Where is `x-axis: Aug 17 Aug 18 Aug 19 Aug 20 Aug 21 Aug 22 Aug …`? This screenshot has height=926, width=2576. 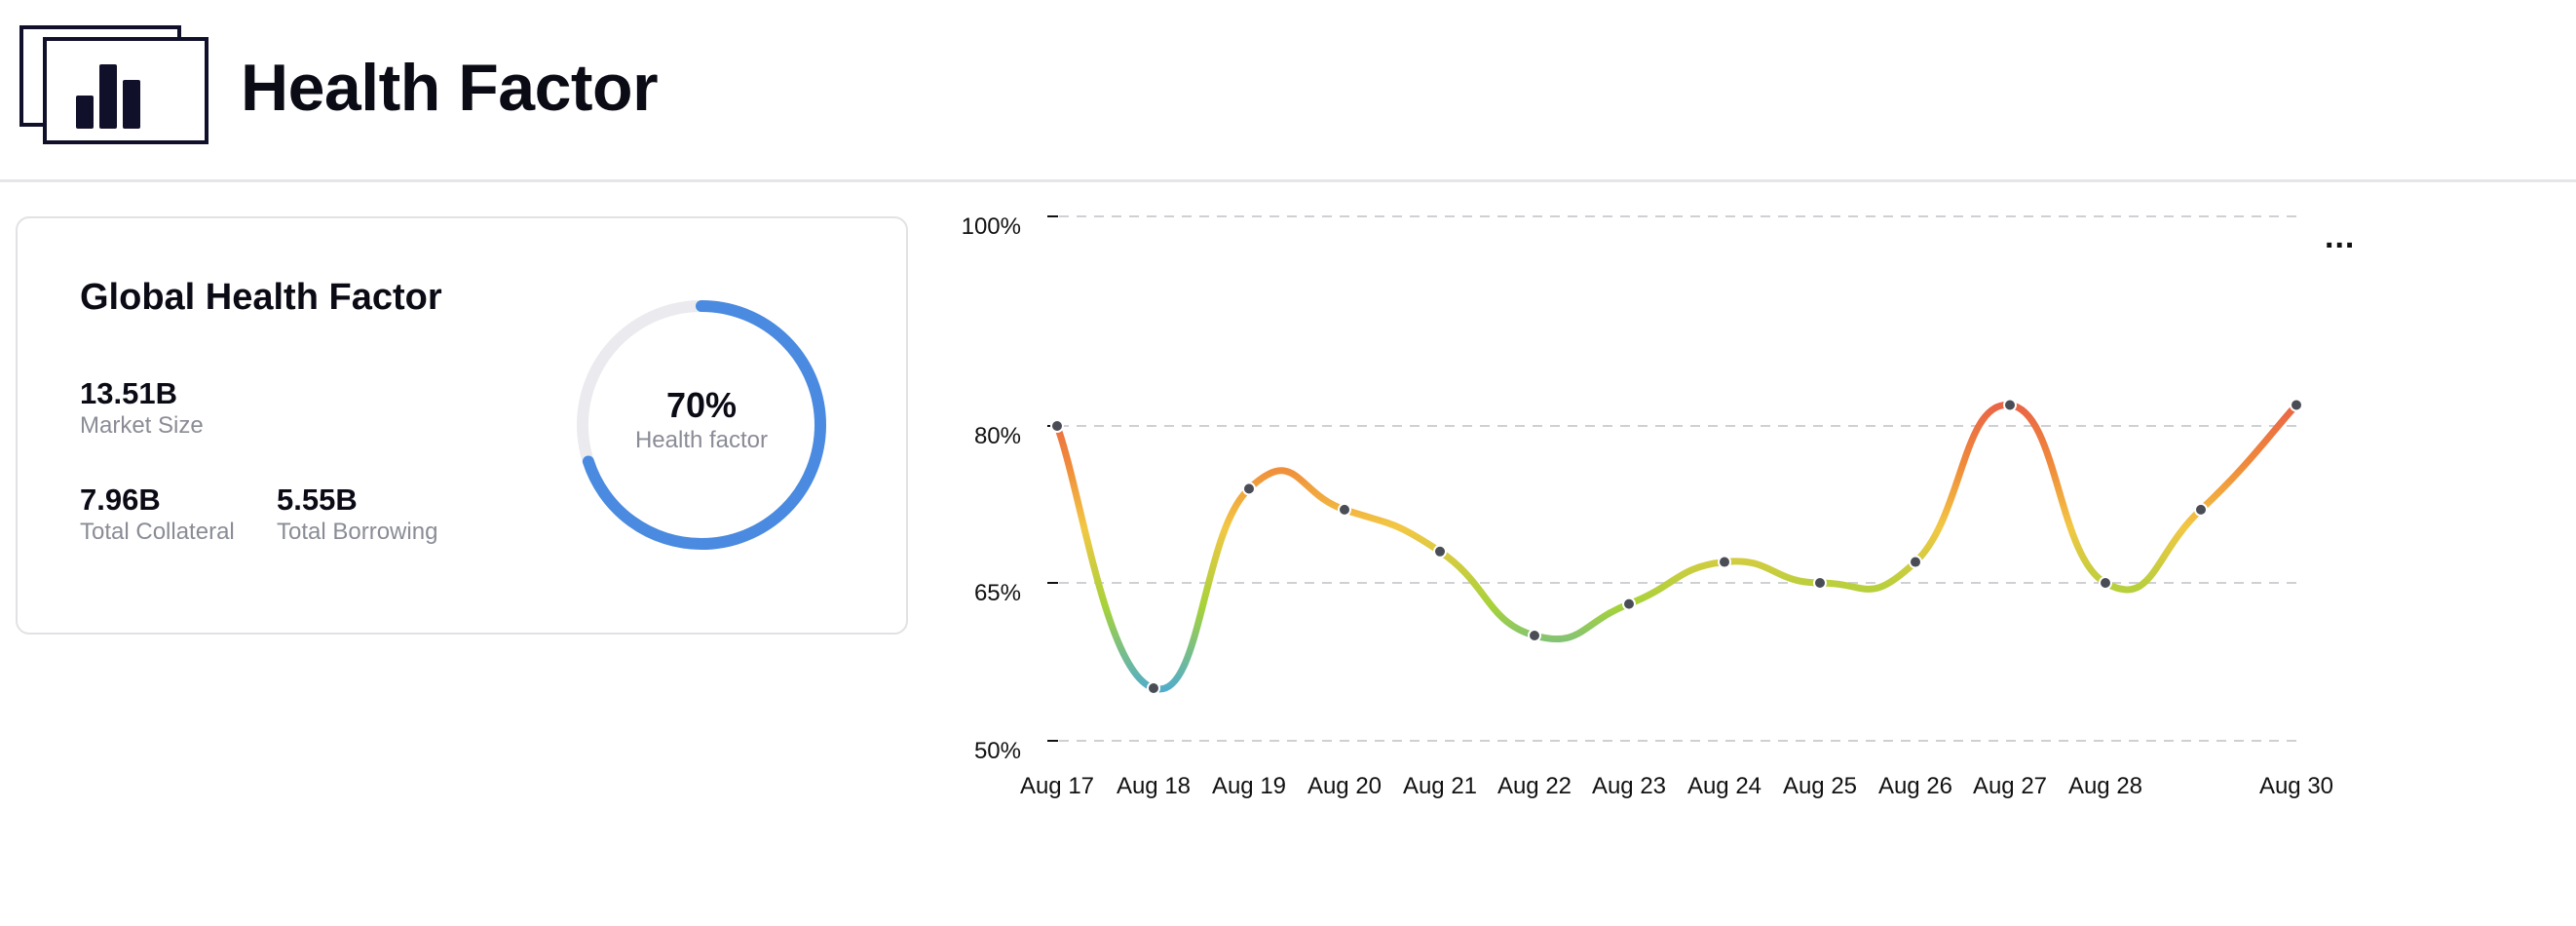
x-axis: Aug 17 Aug 18 Aug 19 Aug 20 Aug 21 Aug 22 Aug … is located at coordinates (1676, 786).